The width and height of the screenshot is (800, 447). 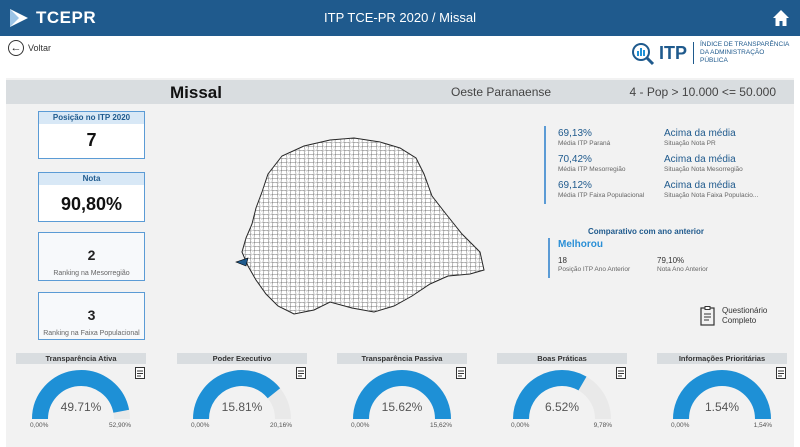 I want to click on municipality-region: Oeste Paranaense, so click(x=501, y=92).